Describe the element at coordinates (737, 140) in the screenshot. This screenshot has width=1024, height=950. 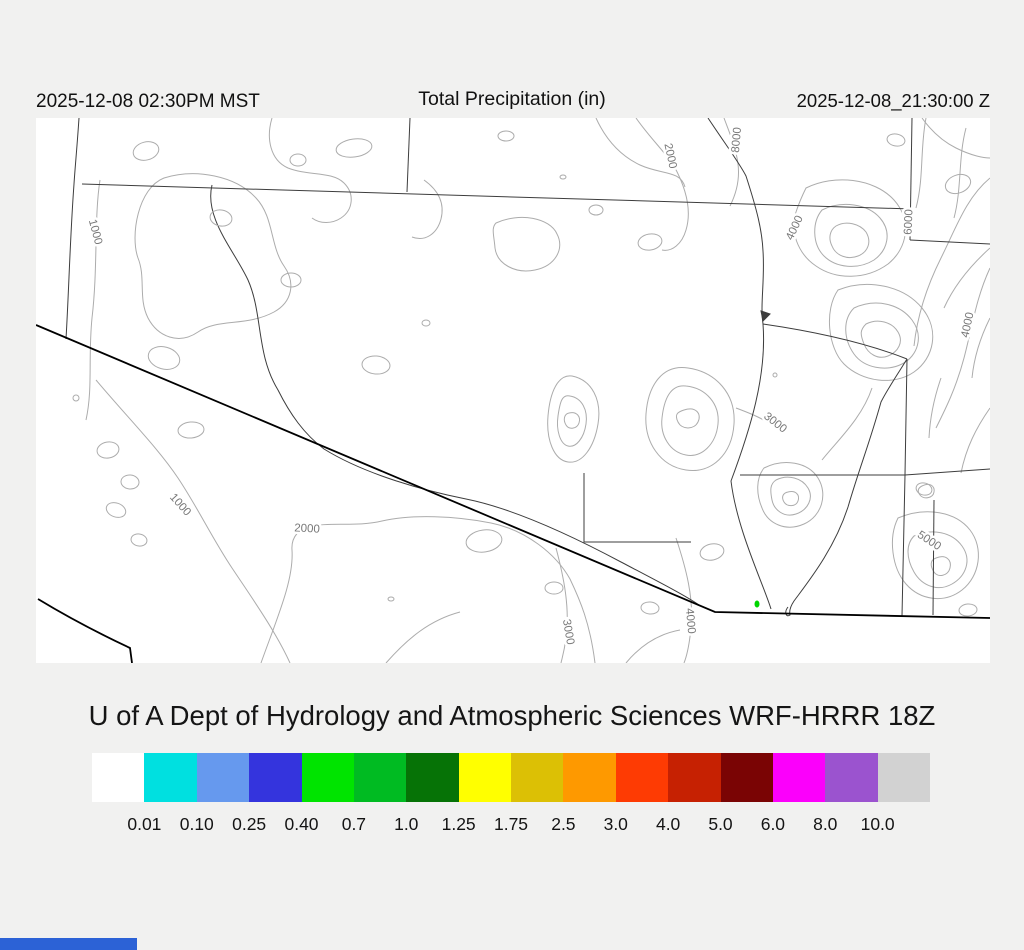
I see `contour-label: 8000` at that location.